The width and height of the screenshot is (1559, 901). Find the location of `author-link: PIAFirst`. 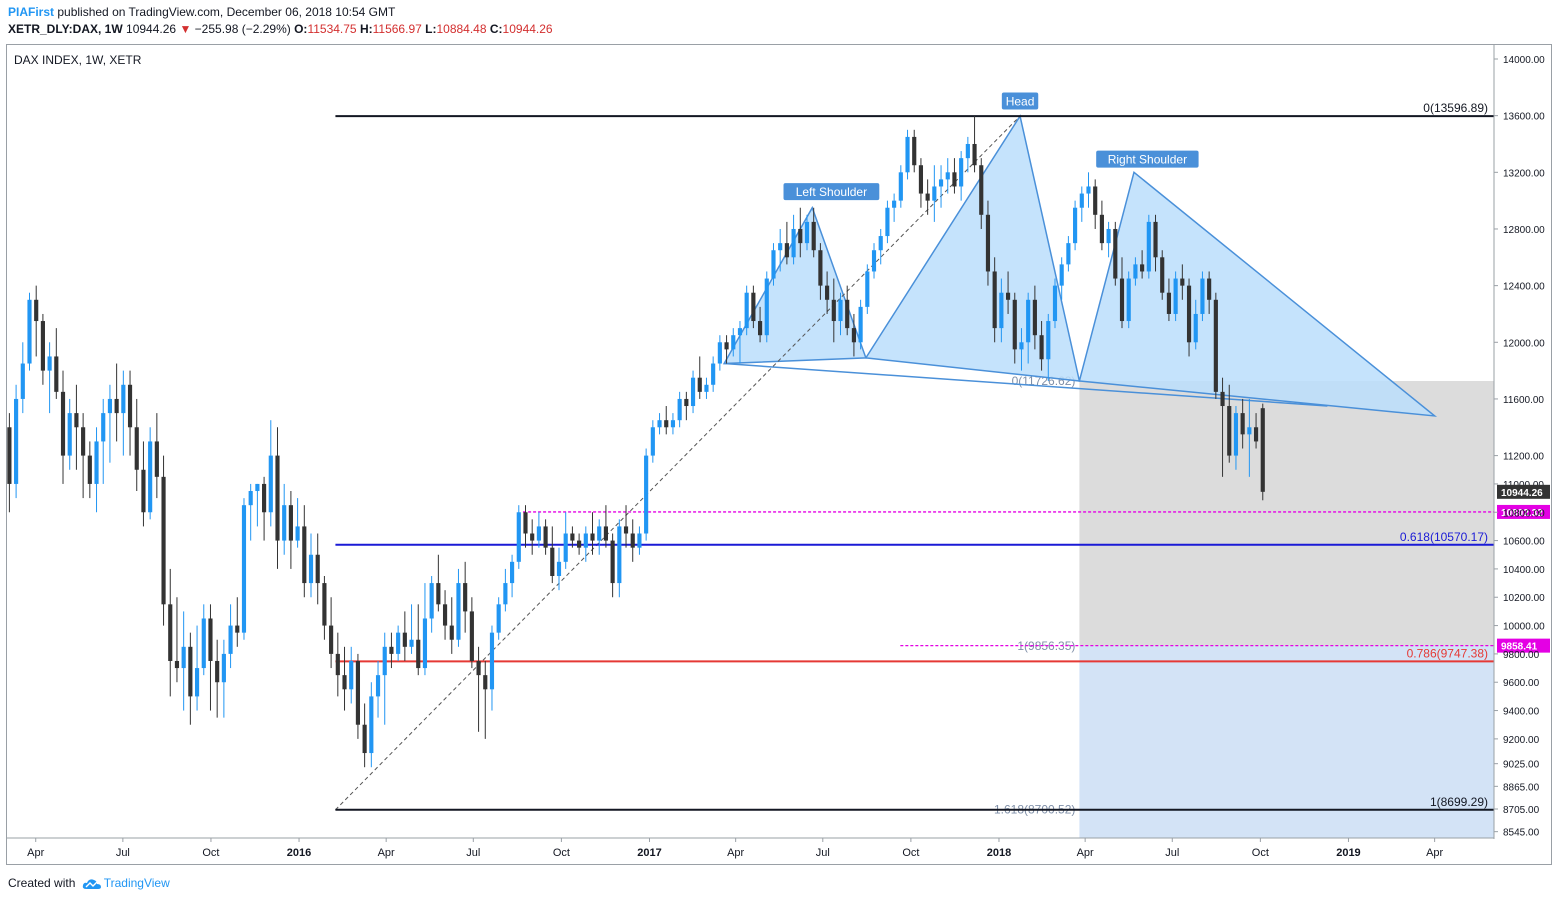

author-link: PIAFirst is located at coordinates (31, 12).